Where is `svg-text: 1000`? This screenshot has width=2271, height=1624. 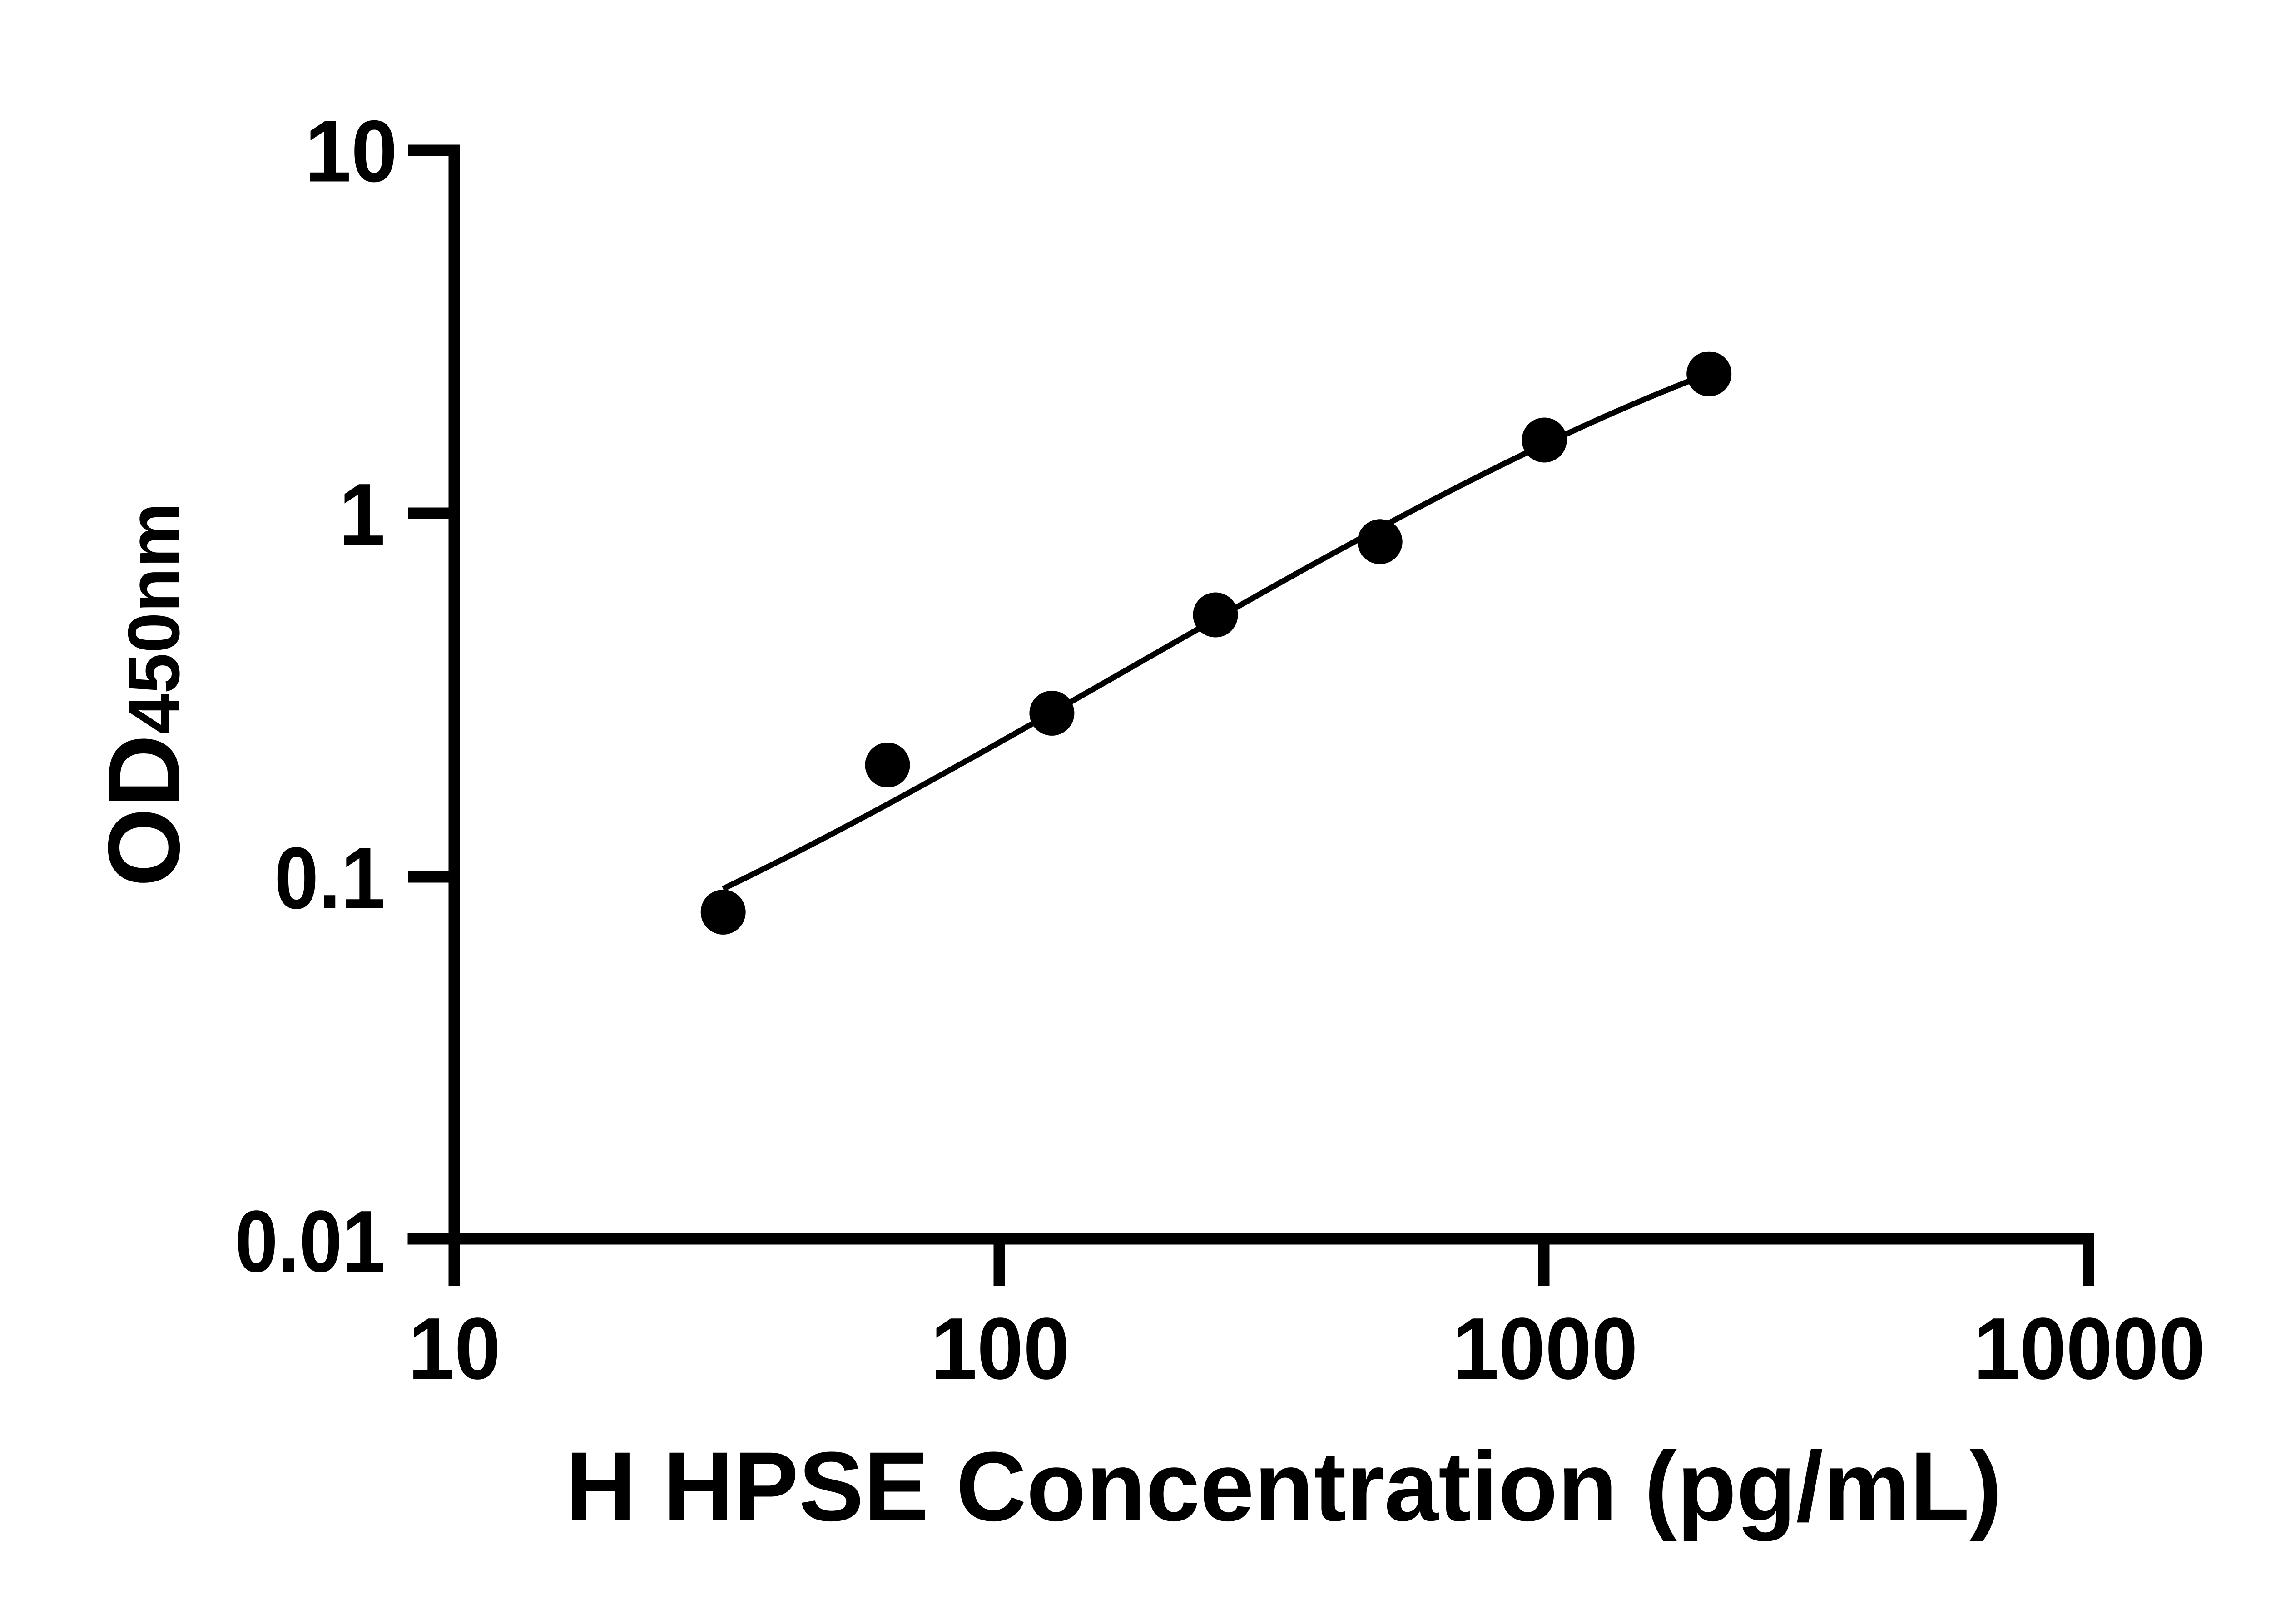
svg-text: 1000 is located at coordinates (1545, 1348).